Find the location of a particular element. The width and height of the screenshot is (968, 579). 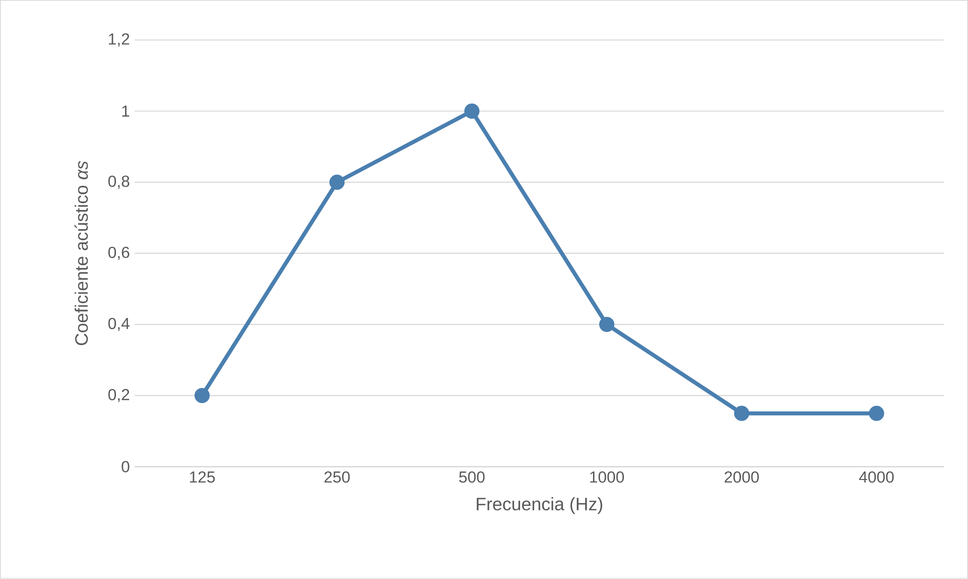

y-tick-label: 0,2 is located at coordinates (119, 395).